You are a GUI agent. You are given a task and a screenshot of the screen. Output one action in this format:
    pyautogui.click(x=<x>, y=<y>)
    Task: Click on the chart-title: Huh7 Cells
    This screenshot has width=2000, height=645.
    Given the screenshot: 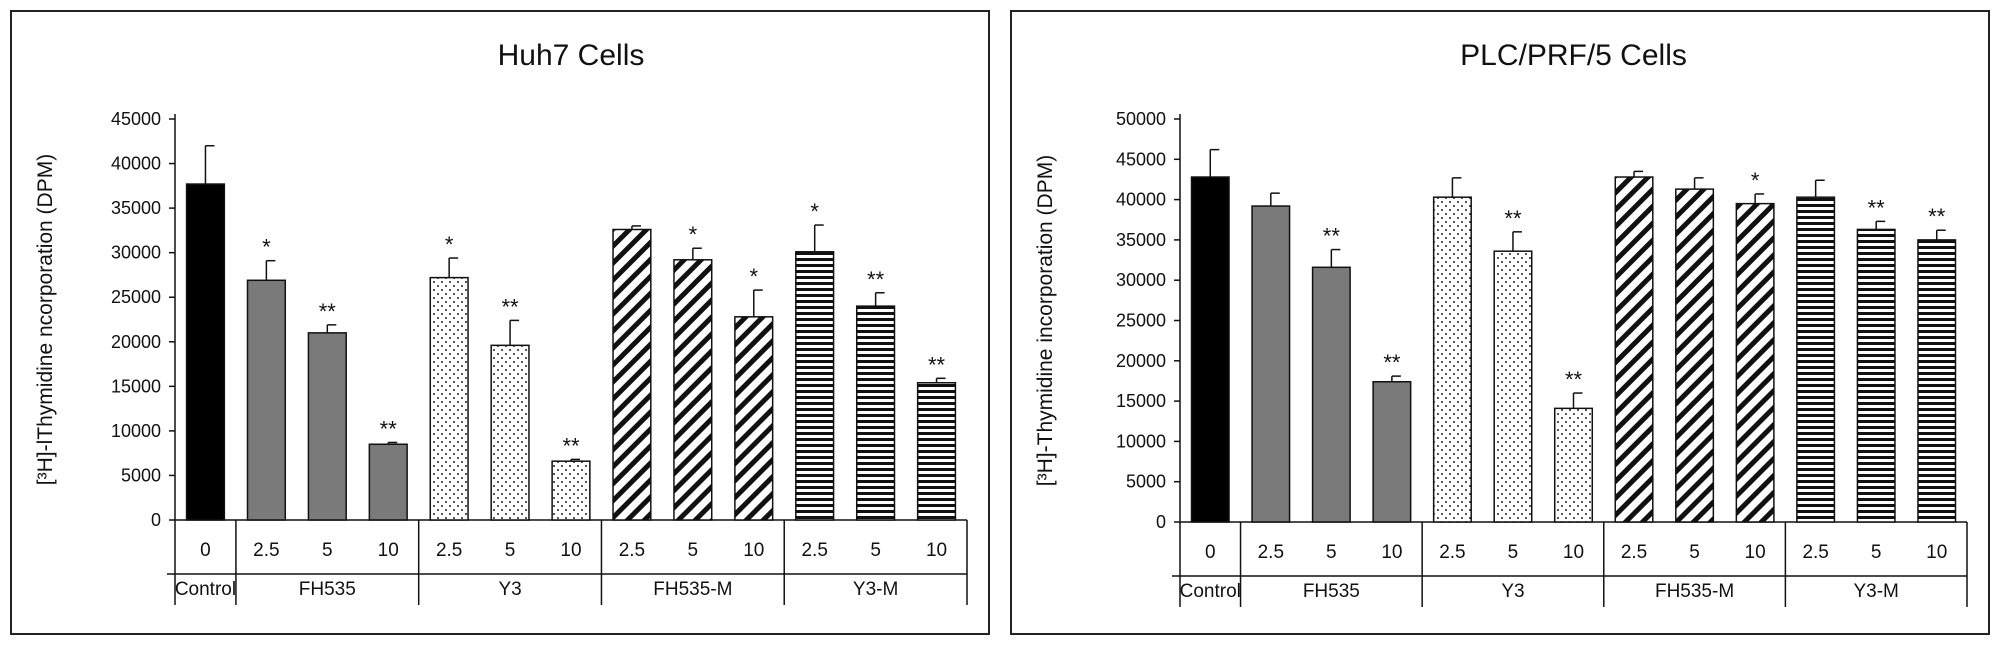 What is the action you would take?
    pyautogui.click(x=571, y=55)
    